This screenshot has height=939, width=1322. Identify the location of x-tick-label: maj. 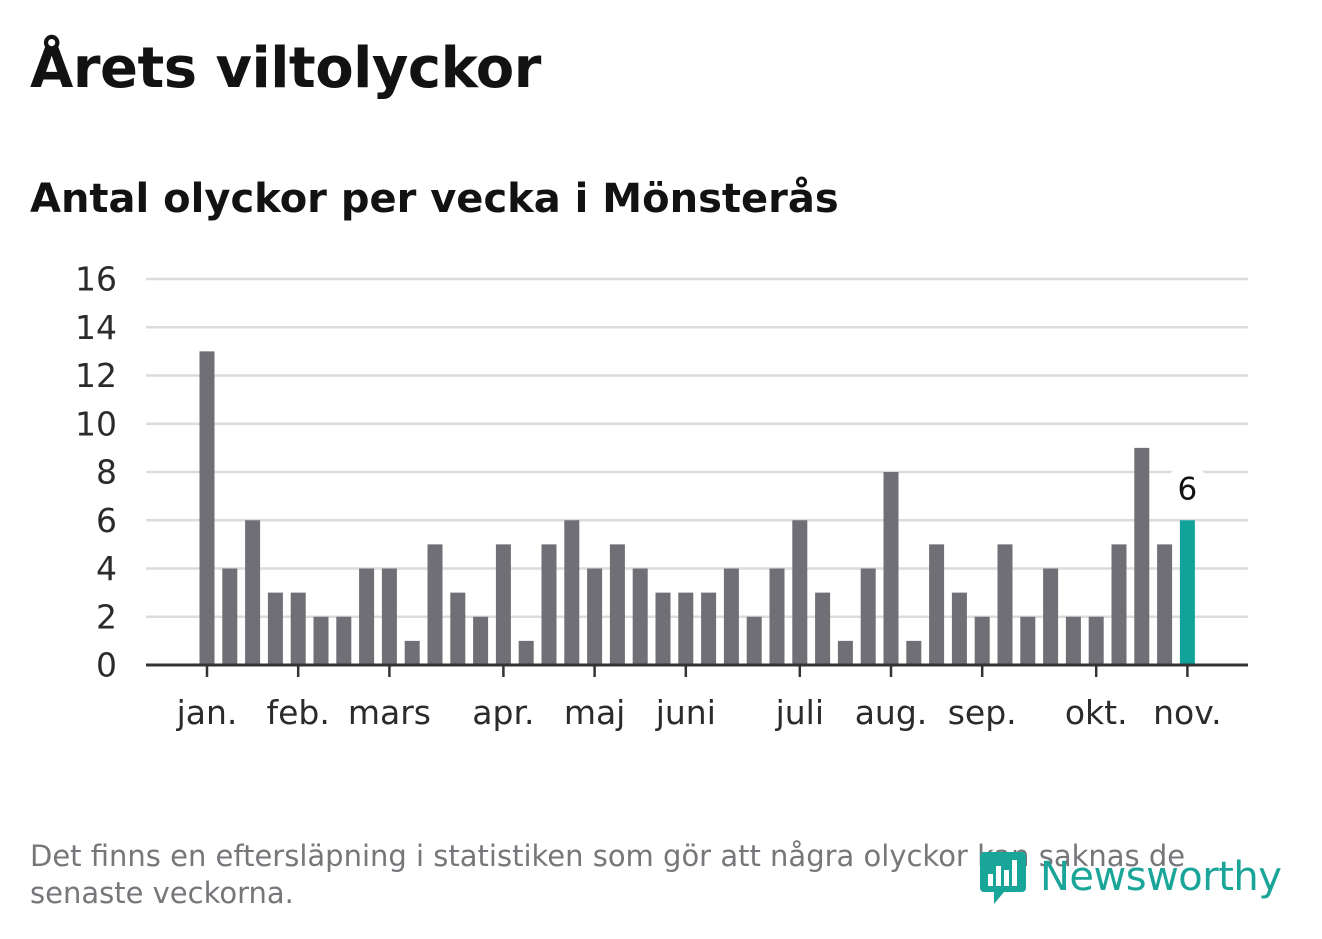
(595, 712).